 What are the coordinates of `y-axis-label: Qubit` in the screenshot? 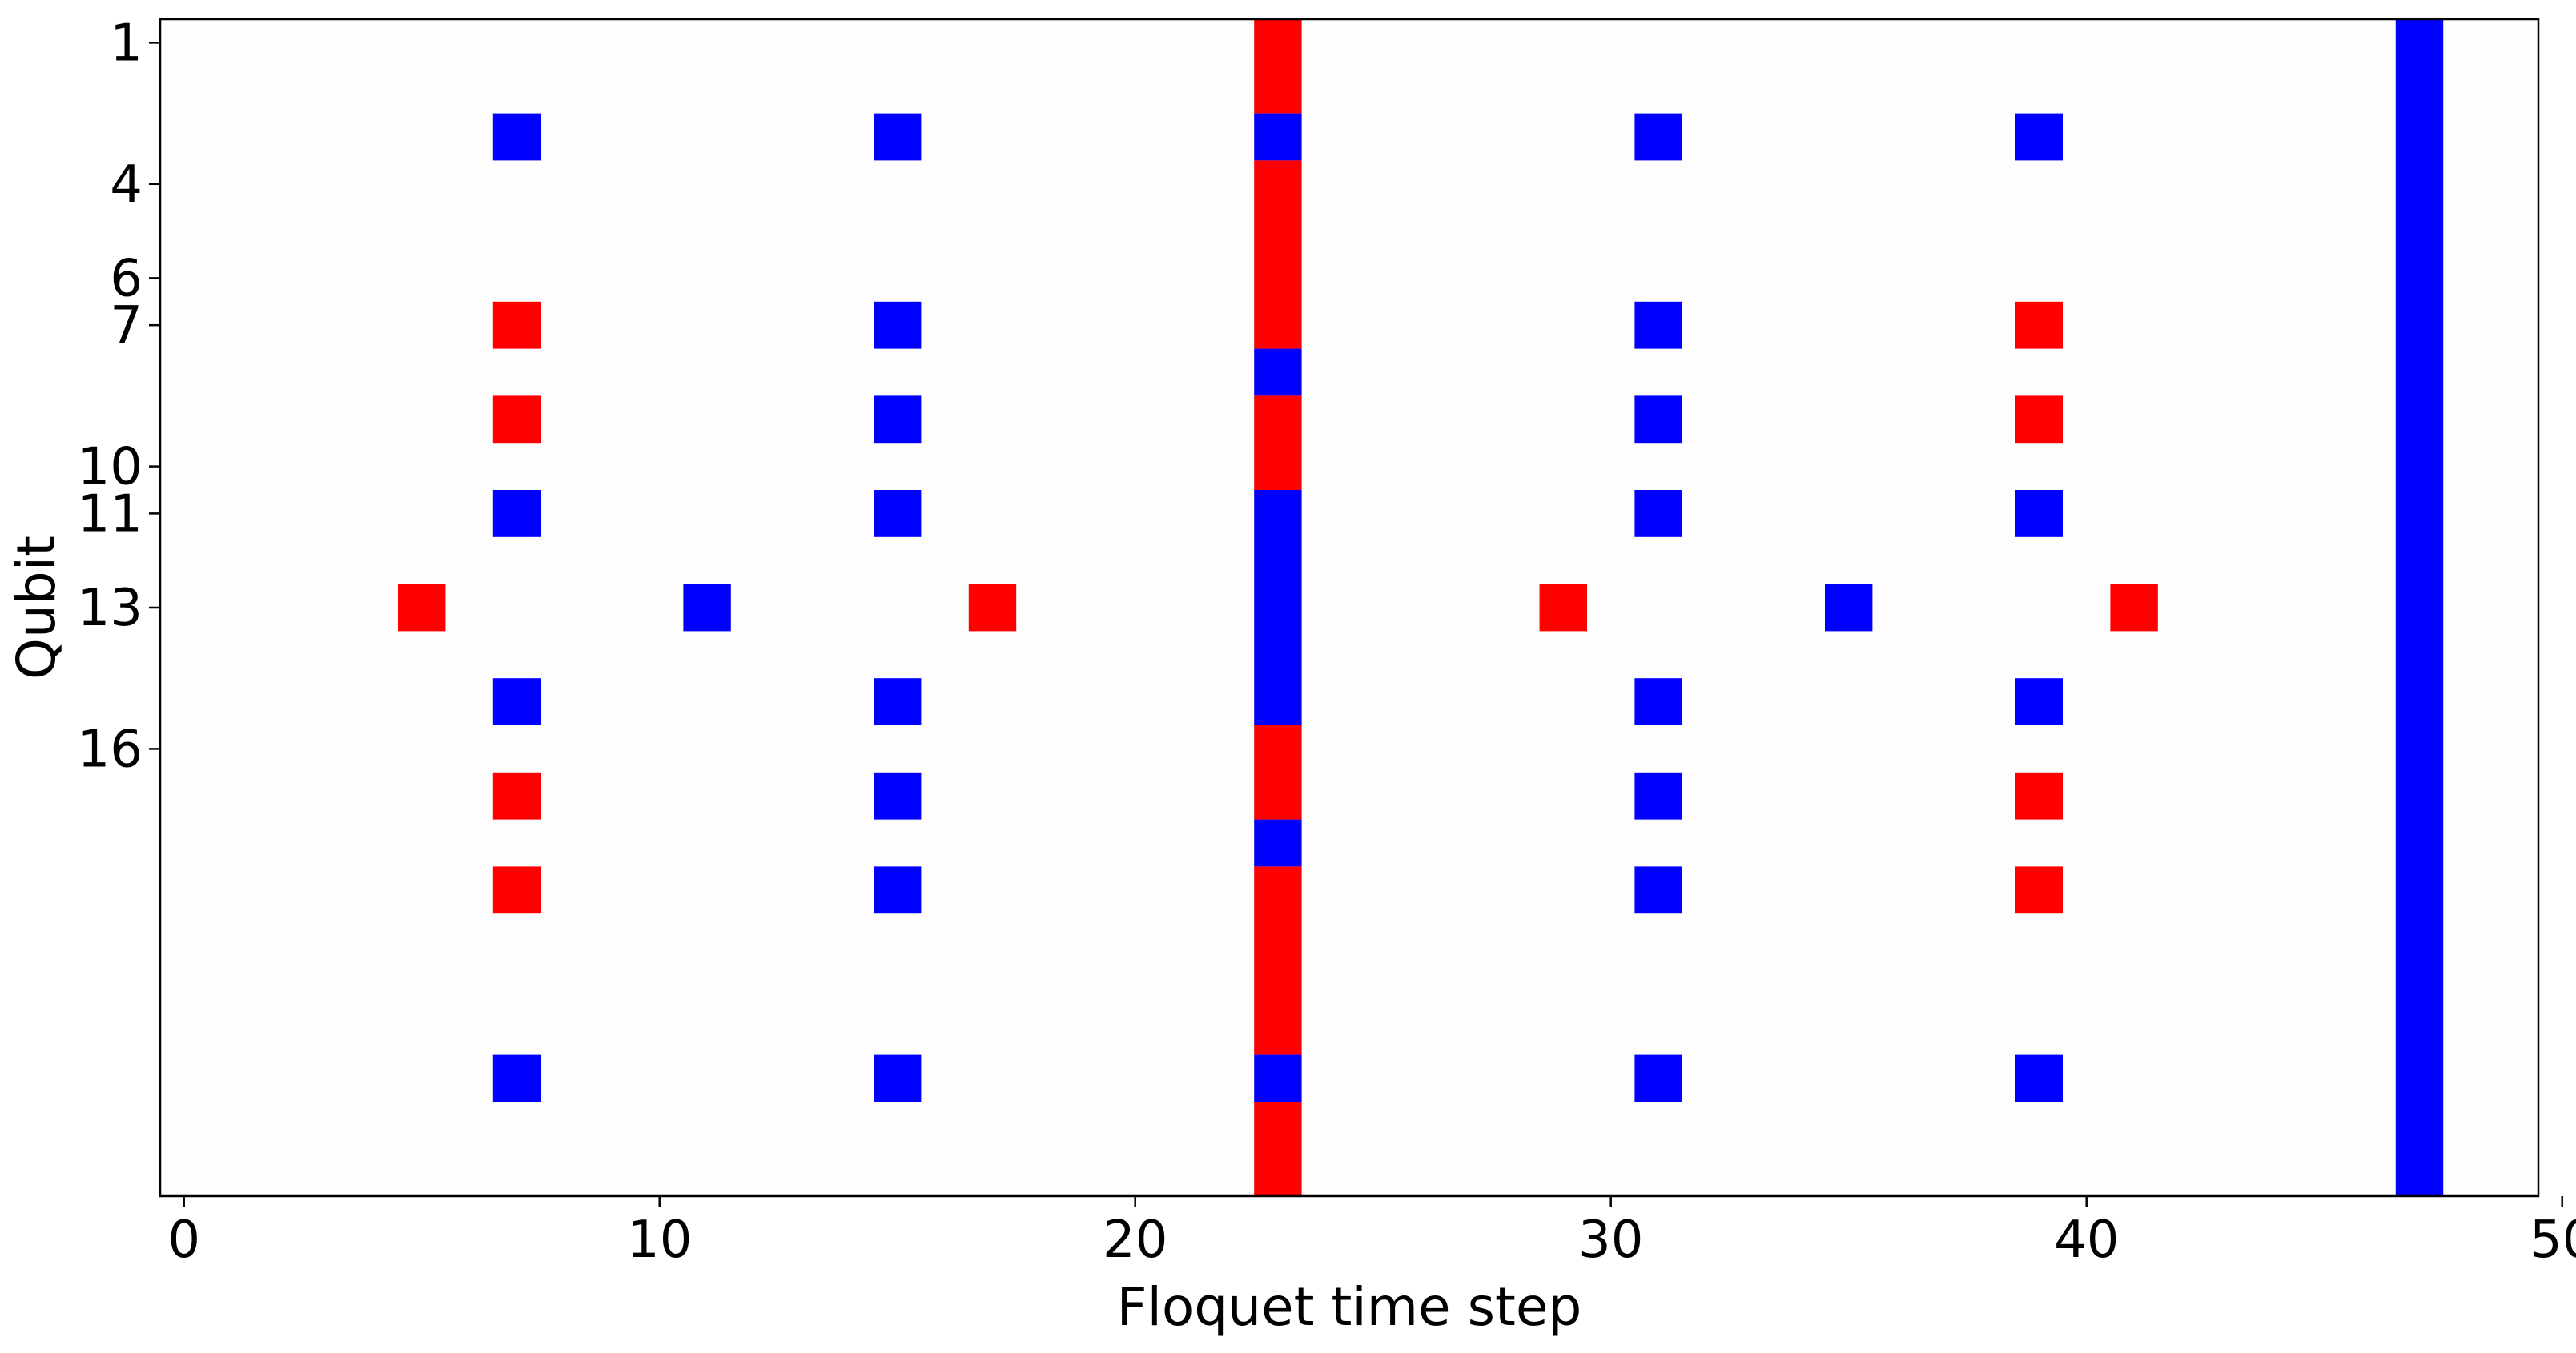 It's located at (36, 608).